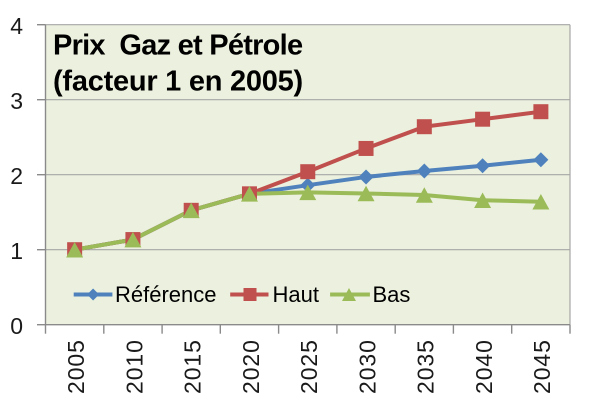 This screenshot has width=600, height=413. Describe the element at coordinates (484, 366) in the screenshot. I see `svg-text: 2040` at that location.